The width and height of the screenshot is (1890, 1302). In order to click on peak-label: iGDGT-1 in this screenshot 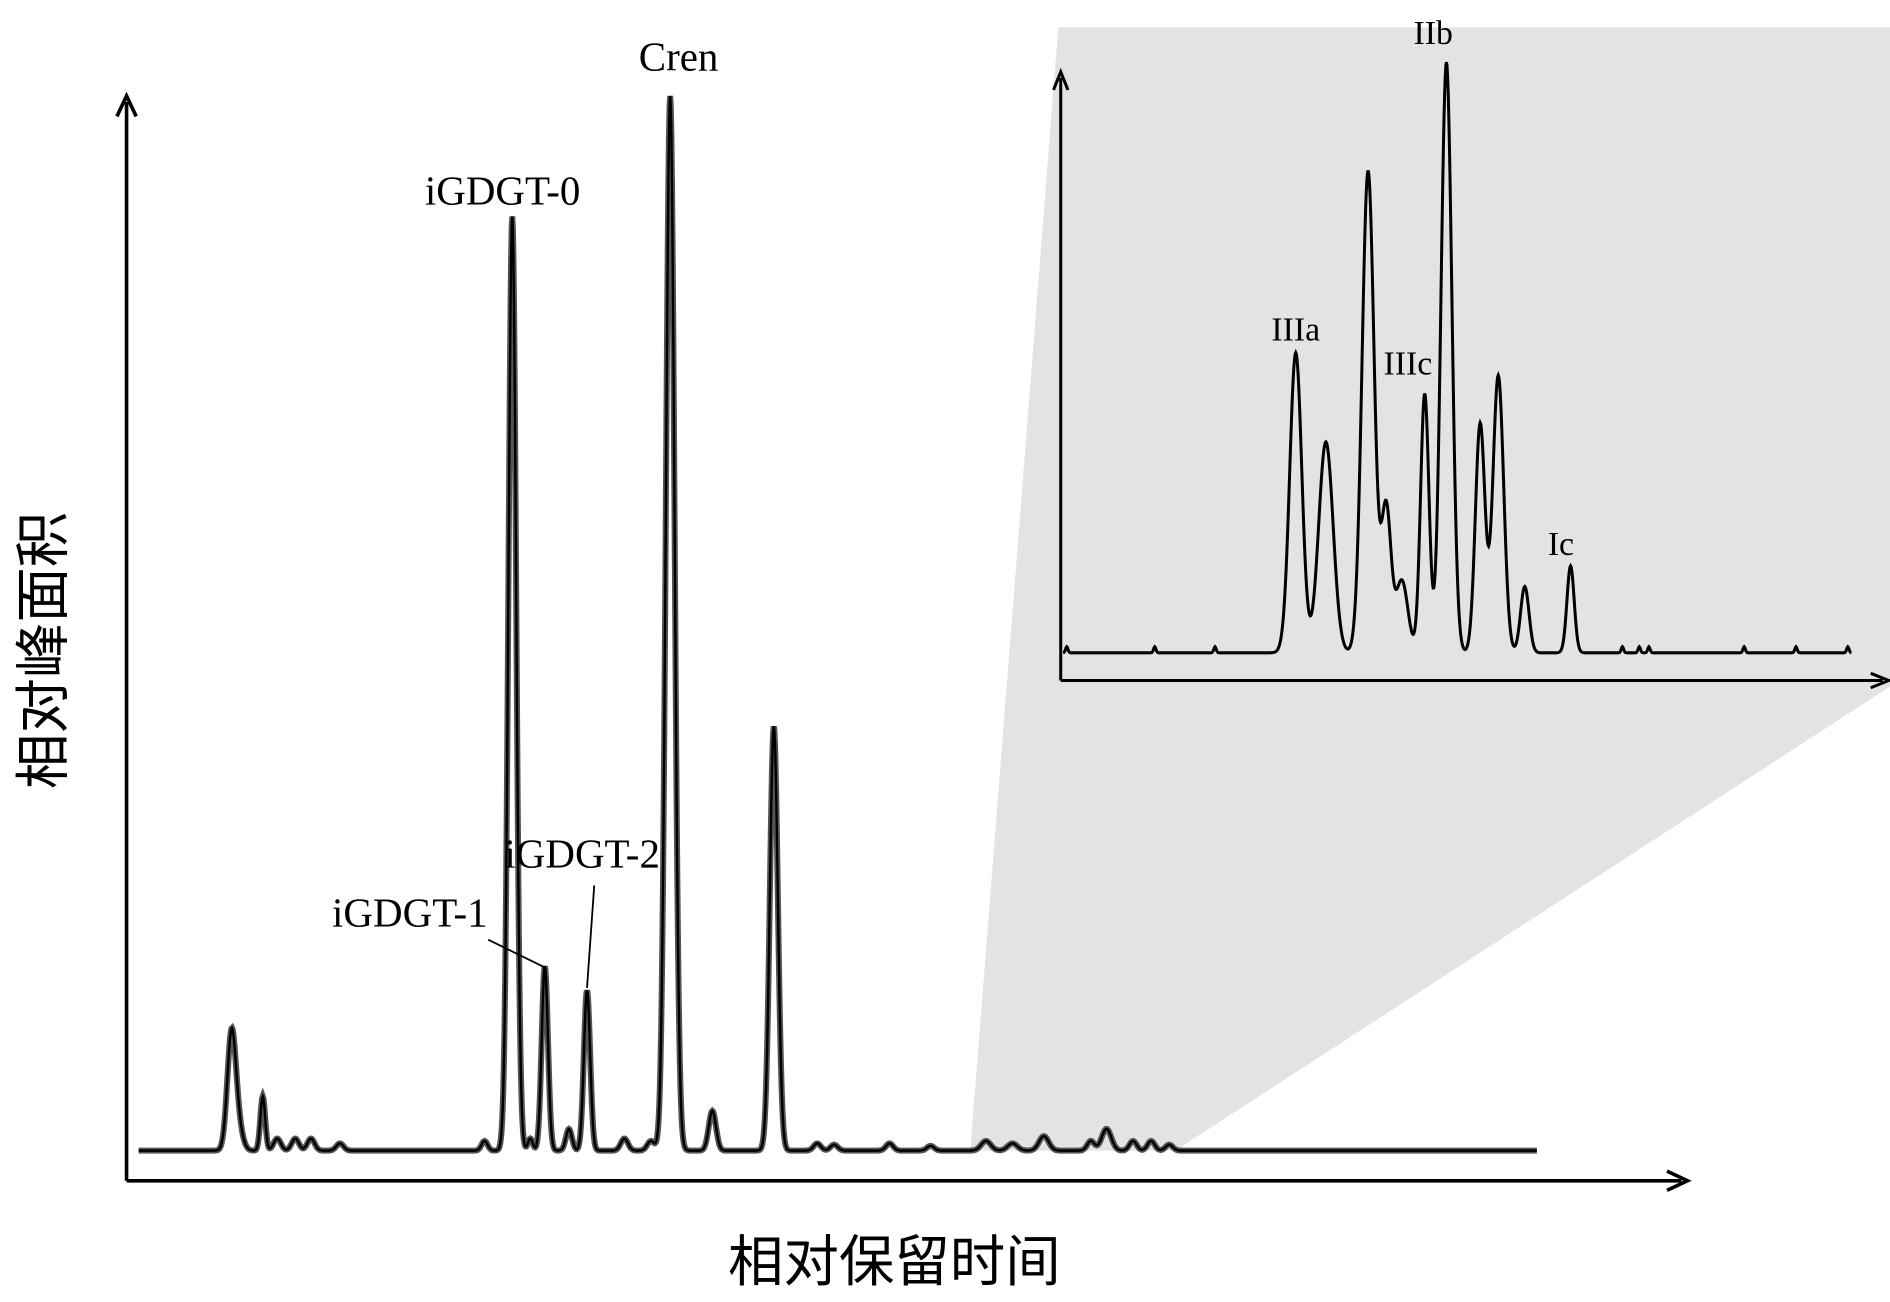, I will do `click(410, 912)`.